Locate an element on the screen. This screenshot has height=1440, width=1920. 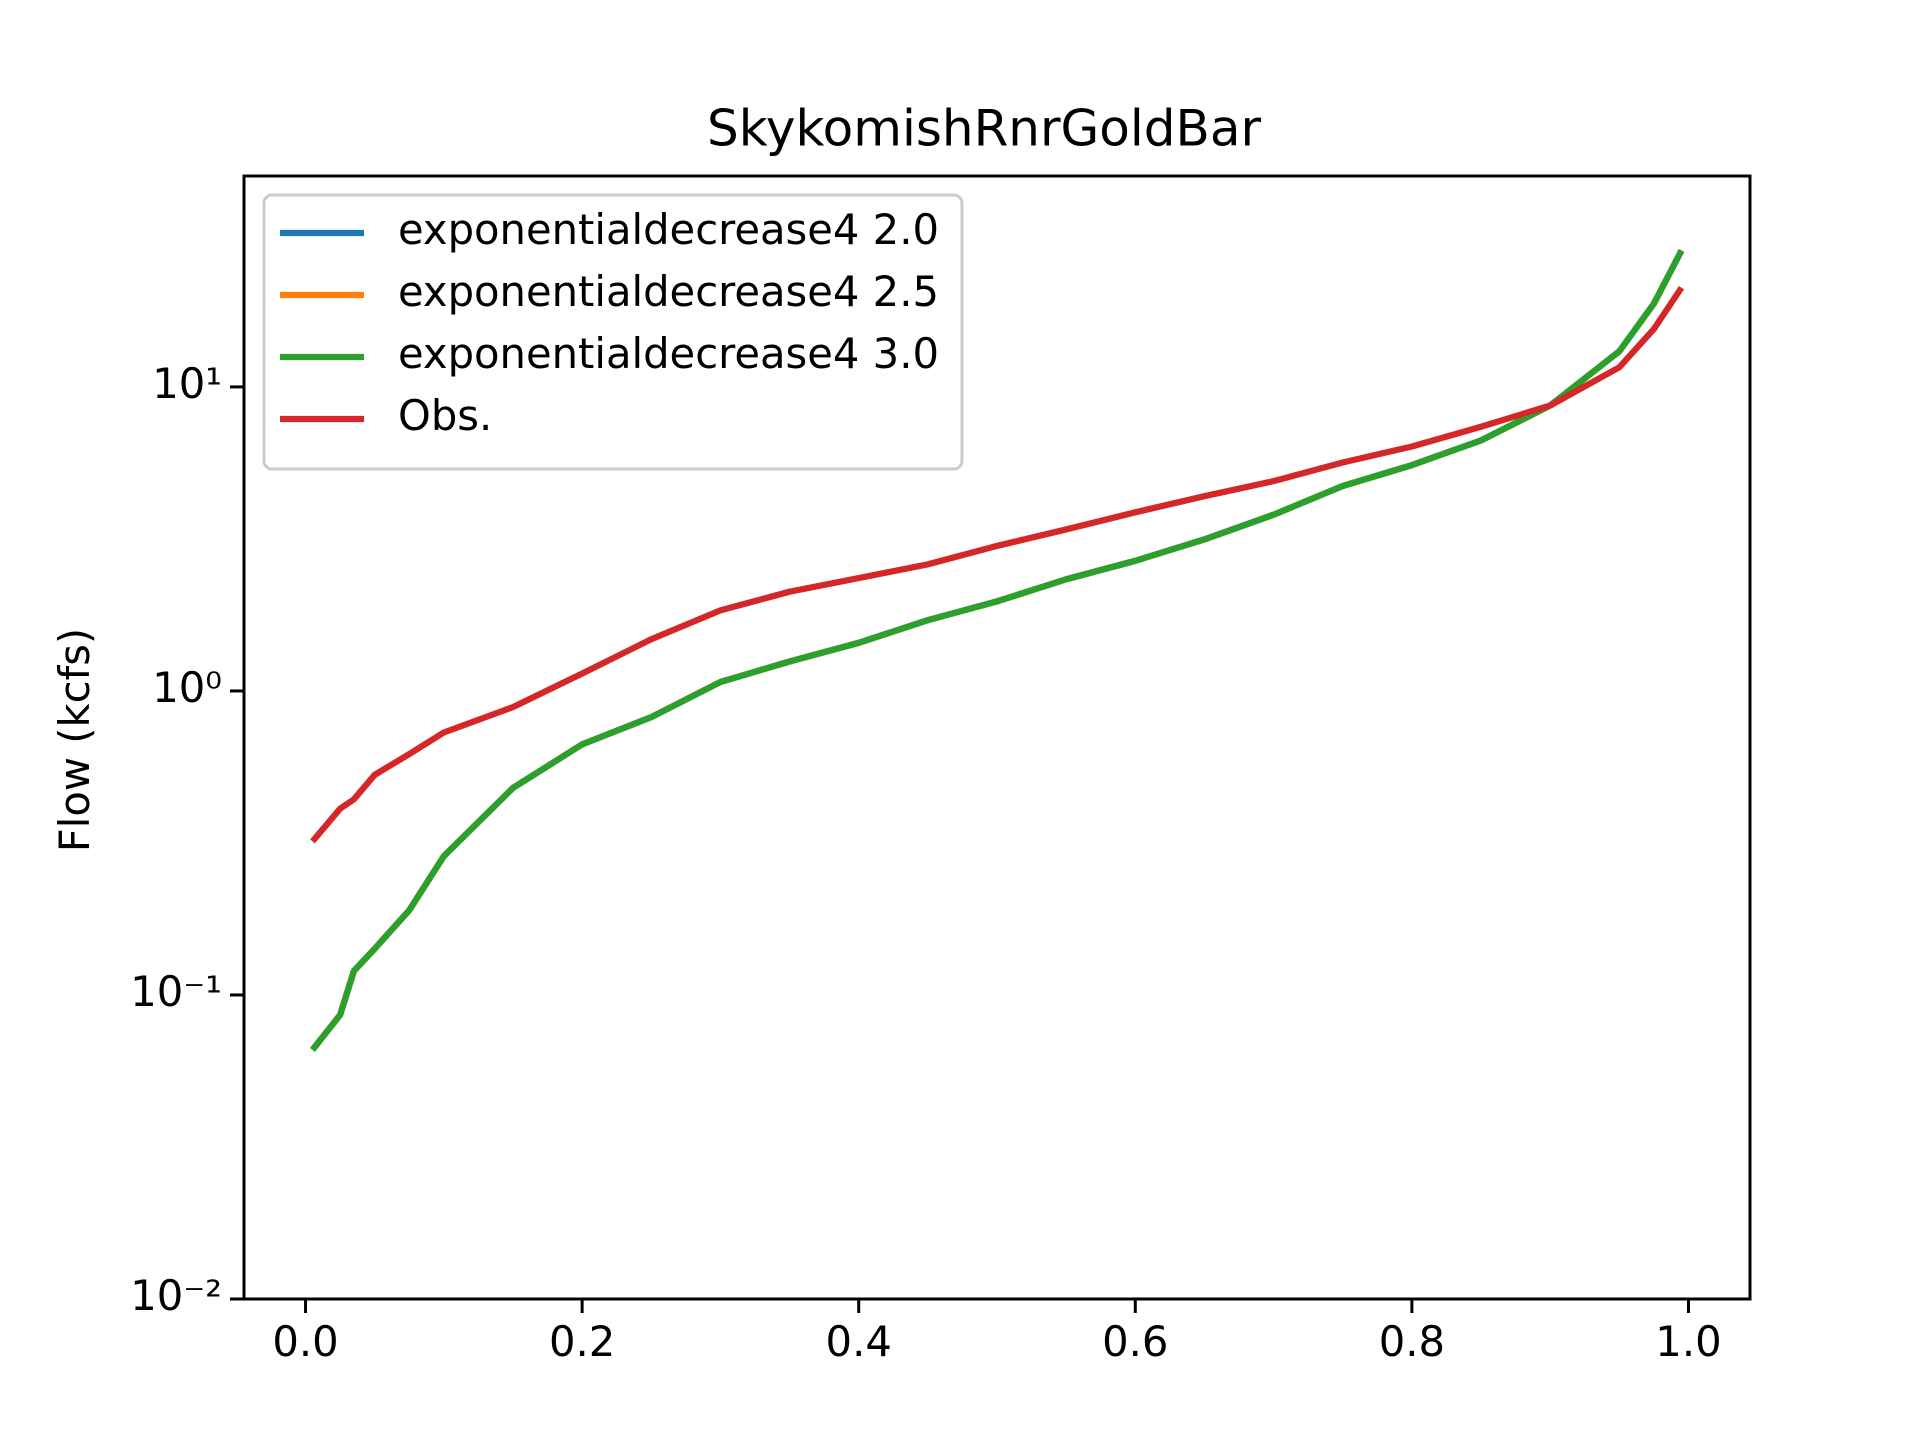
y-tick-label: 10⁰ is located at coordinates (187, 687).